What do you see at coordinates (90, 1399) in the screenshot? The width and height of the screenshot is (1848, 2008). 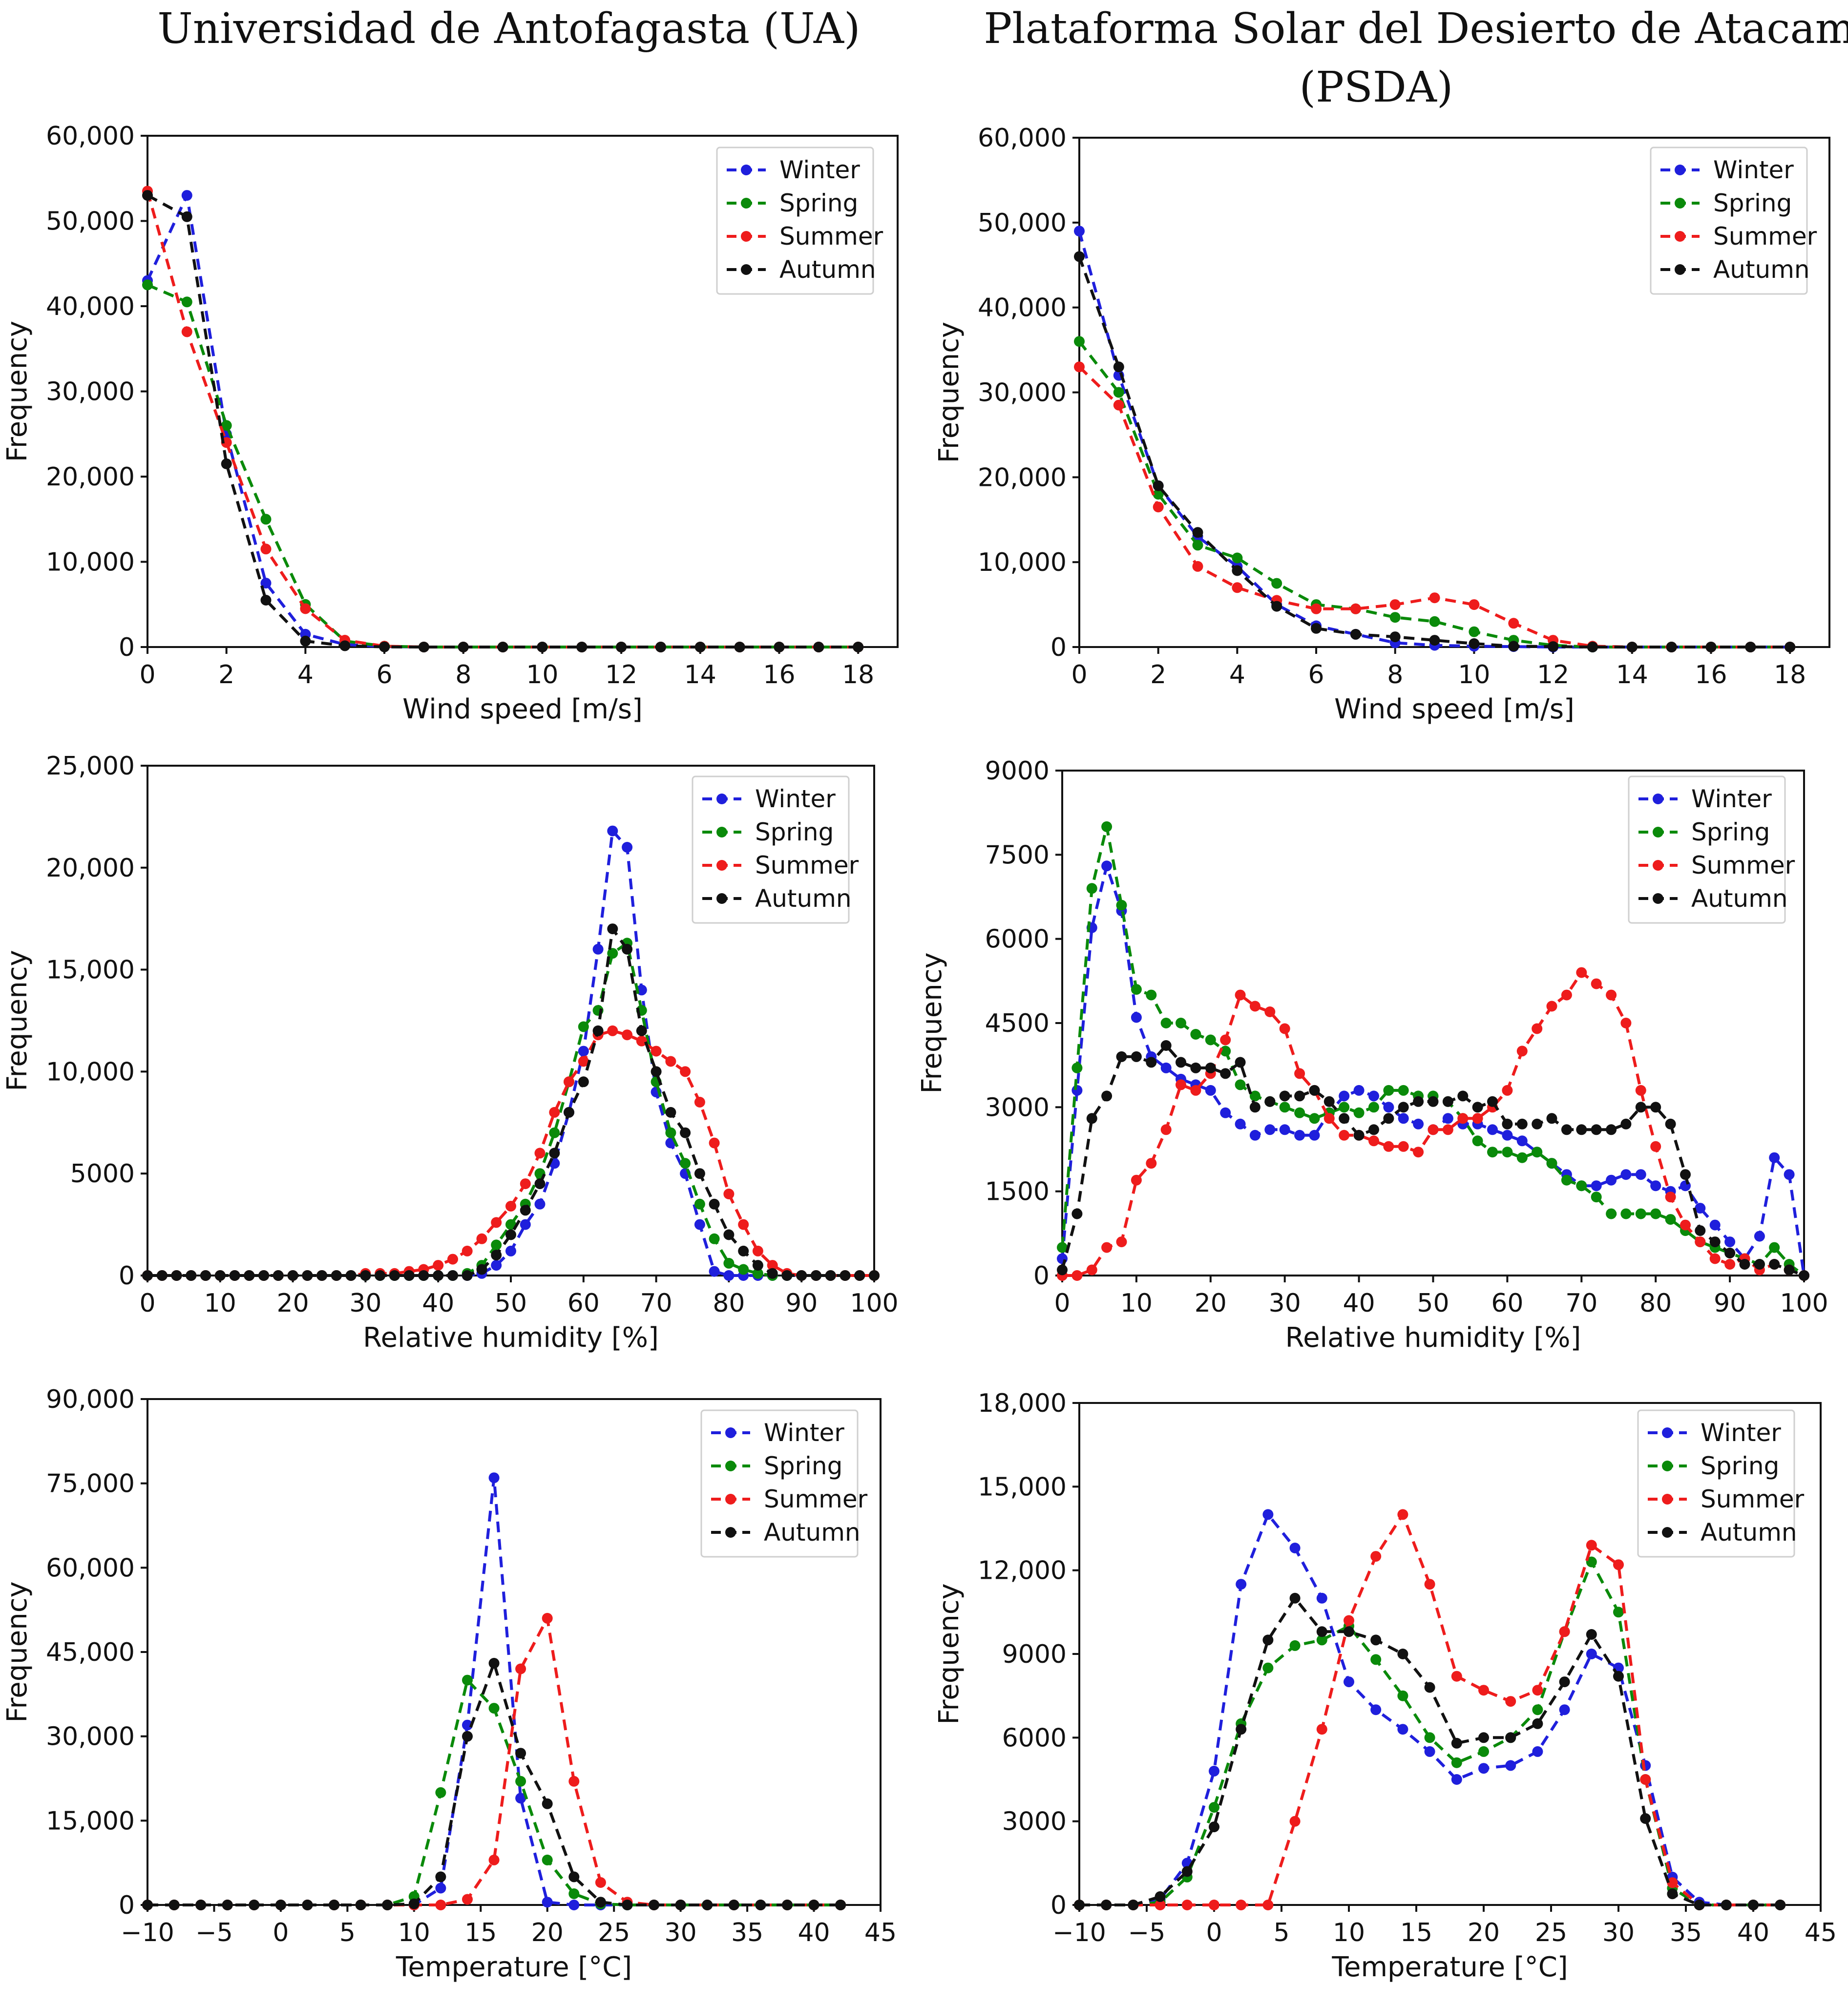 I see `y-tick-label: 90,000` at bounding box center [90, 1399].